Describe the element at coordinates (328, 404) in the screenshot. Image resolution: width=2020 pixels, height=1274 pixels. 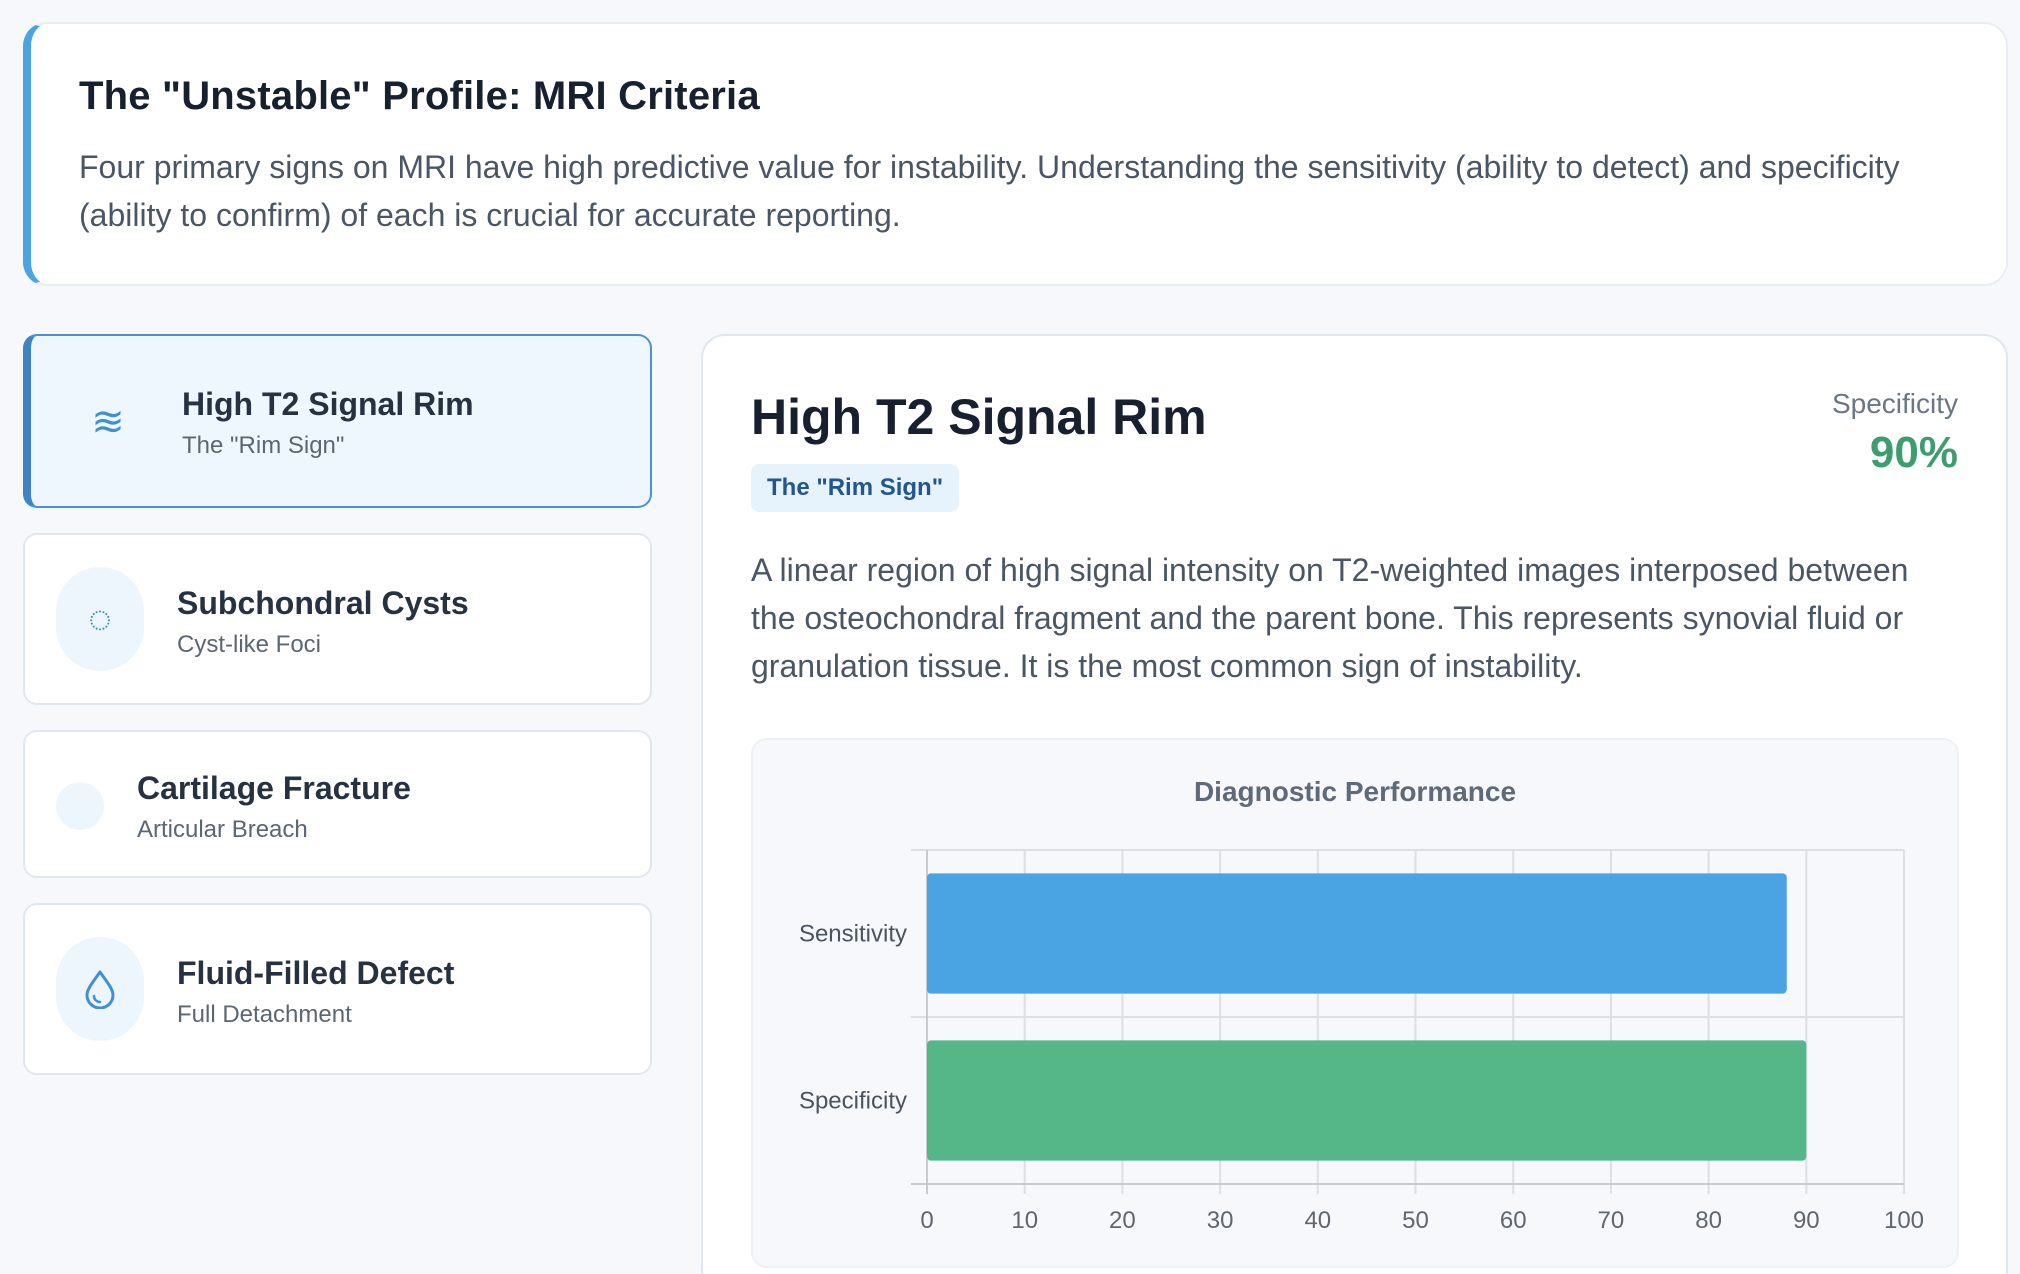
I see `sidebar-item-title: High T2 Signal Rim` at that location.